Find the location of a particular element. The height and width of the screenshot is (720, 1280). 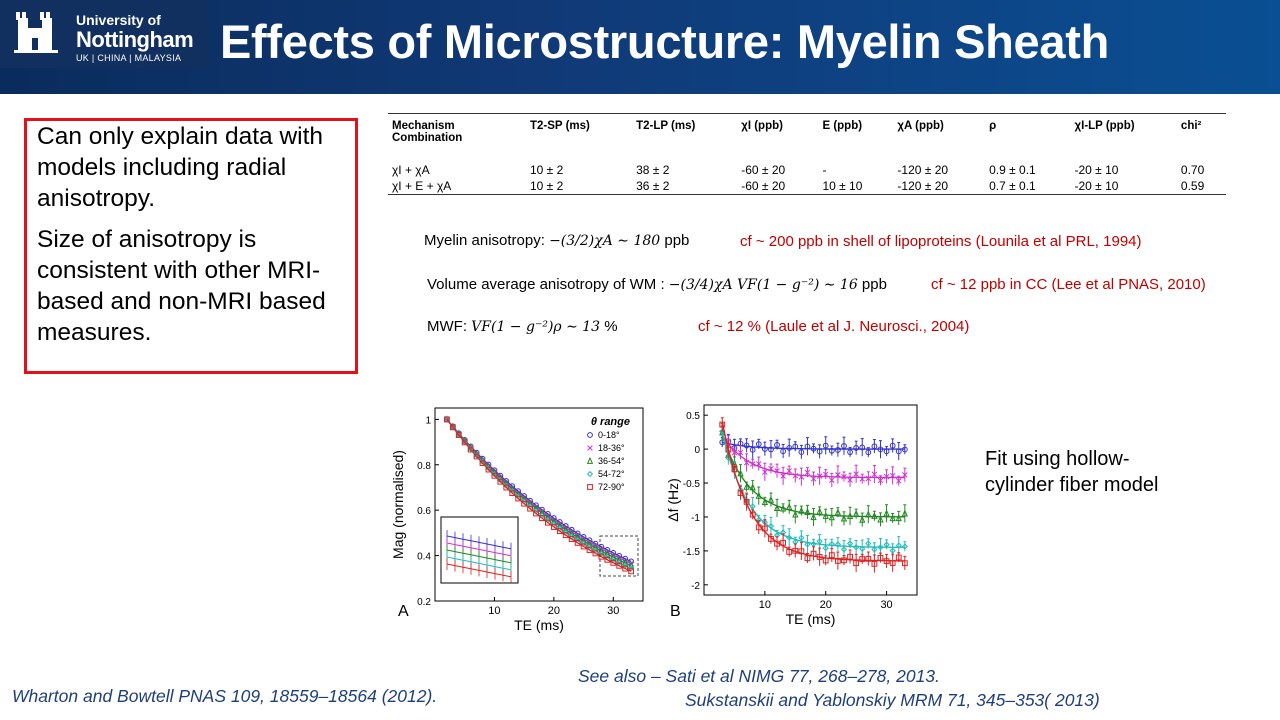

y-tick-label: -2 is located at coordinates (695, 586).